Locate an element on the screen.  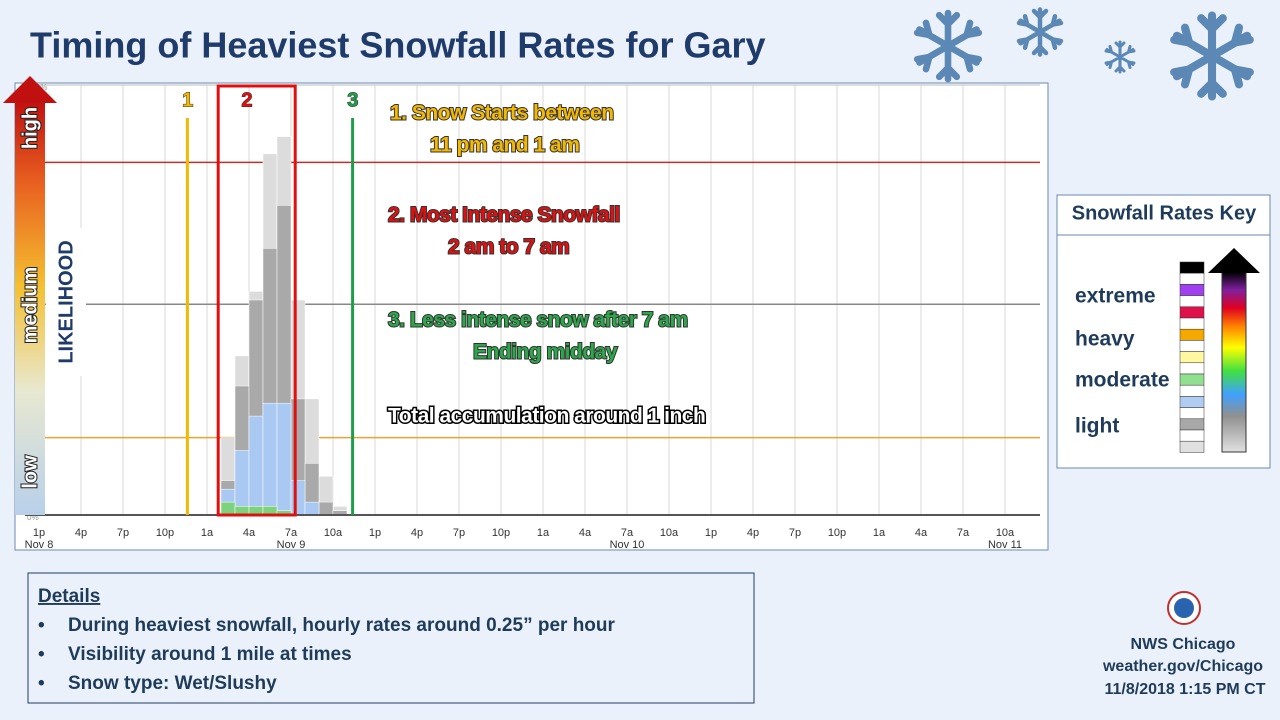
details-item: Visibility around 1 mile at times is located at coordinates (210, 654).